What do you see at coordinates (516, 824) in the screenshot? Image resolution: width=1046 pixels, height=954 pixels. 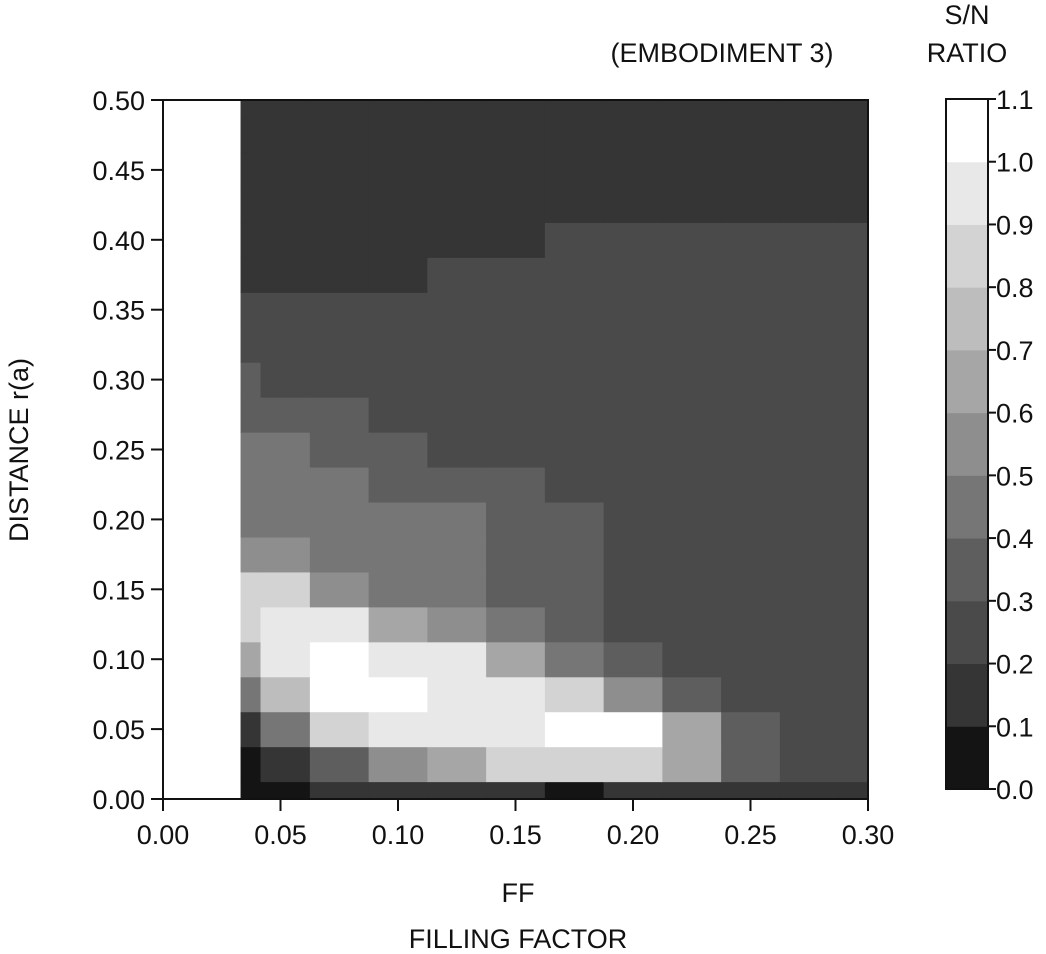 I see `x-axis: 0.000.050.100.150.200.250.30` at bounding box center [516, 824].